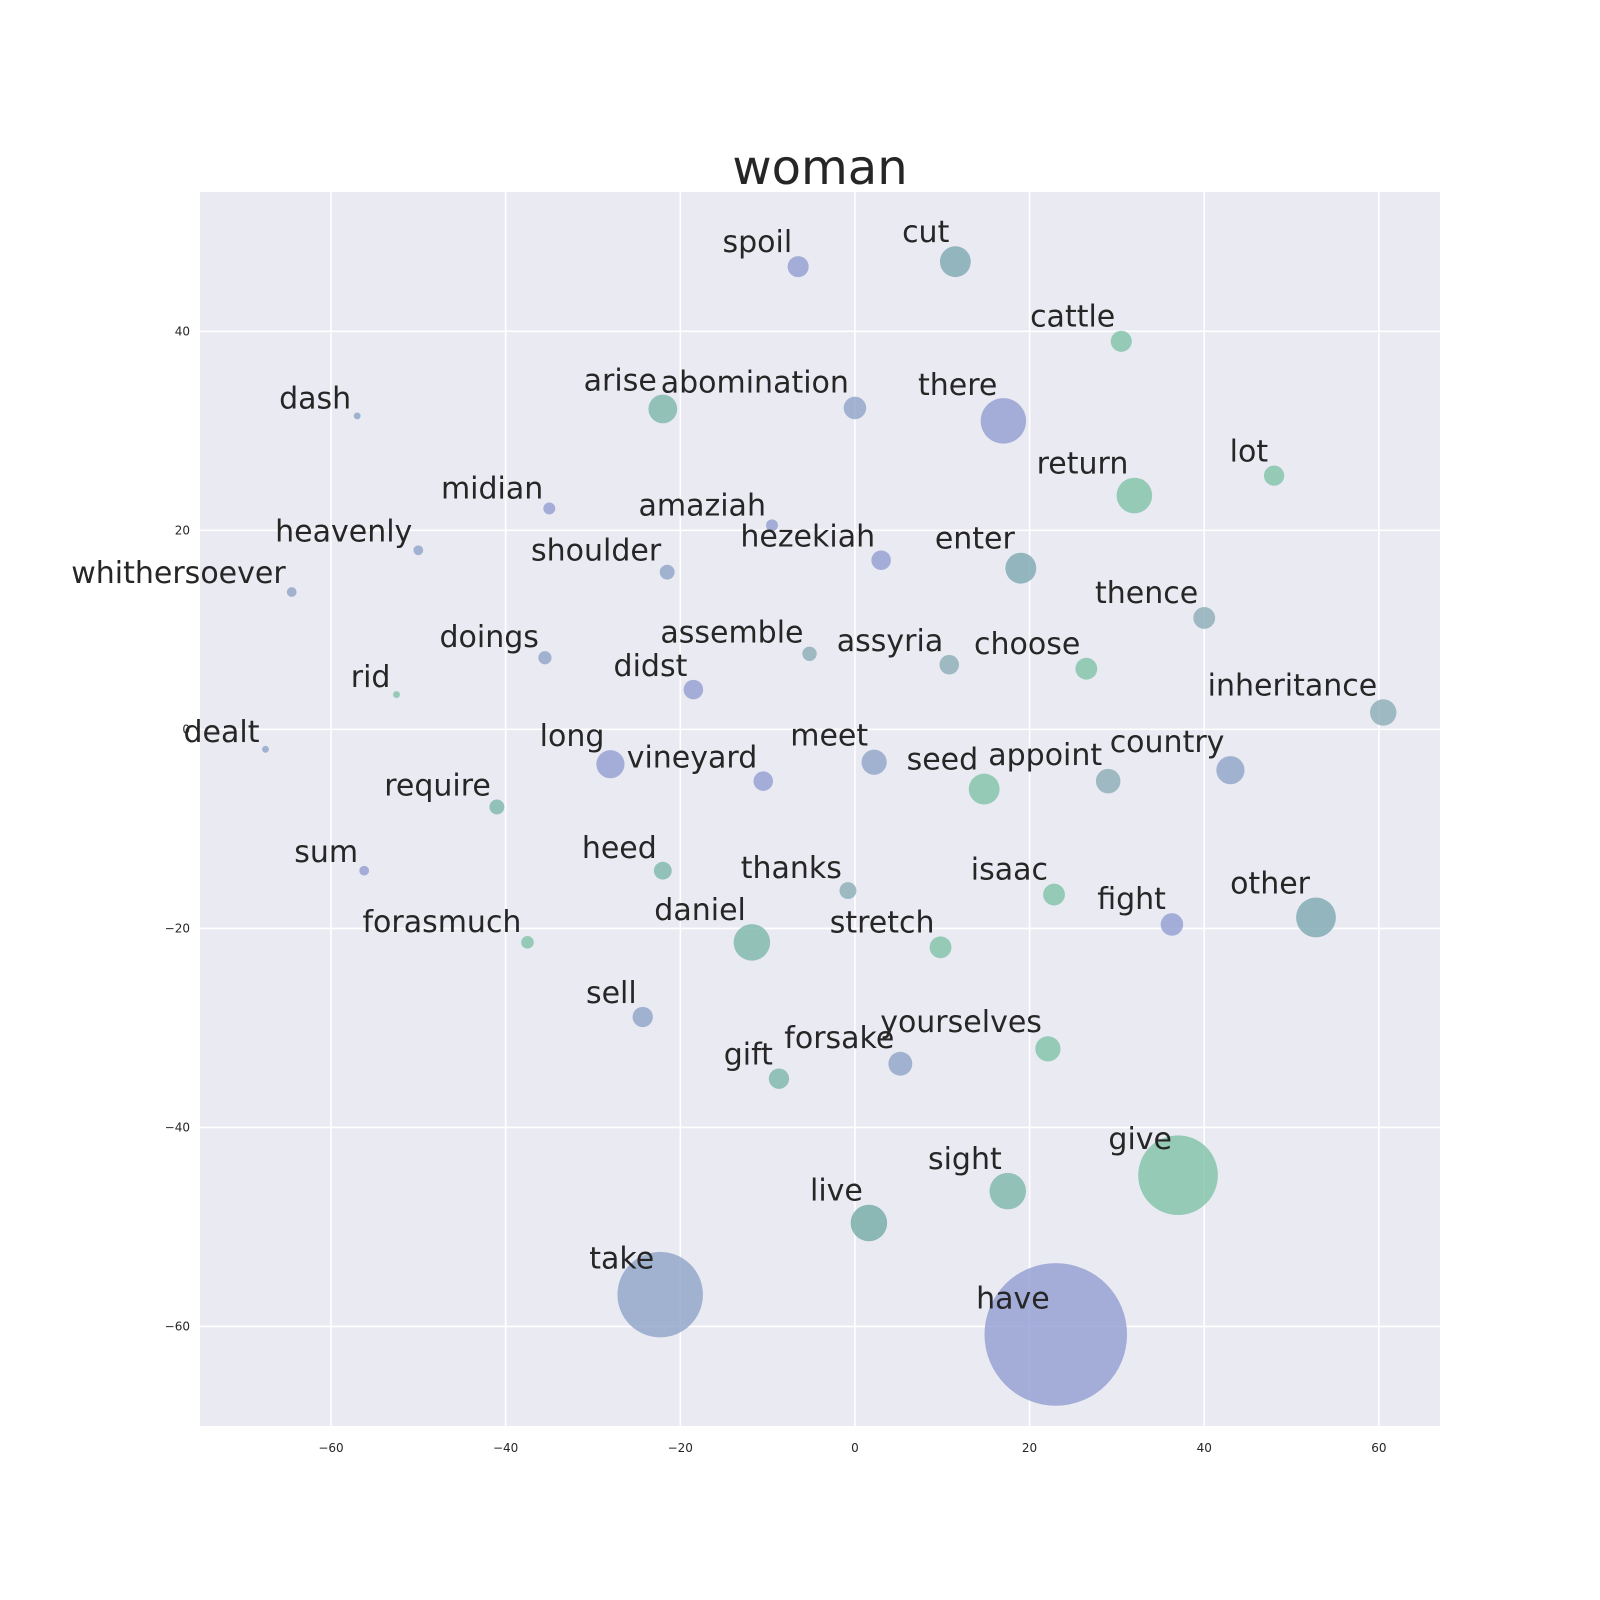 The width and height of the screenshot is (1600, 1600). What do you see at coordinates (680, 1448) in the screenshot?
I see `x-tick-label: −20` at bounding box center [680, 1448].